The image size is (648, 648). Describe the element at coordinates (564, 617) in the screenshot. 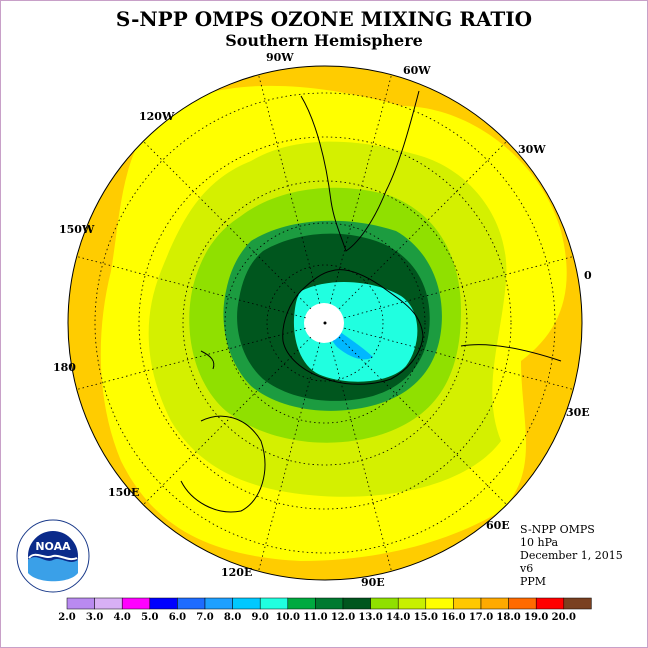

I see `color-scale-tick-label: 20.0` at that location.